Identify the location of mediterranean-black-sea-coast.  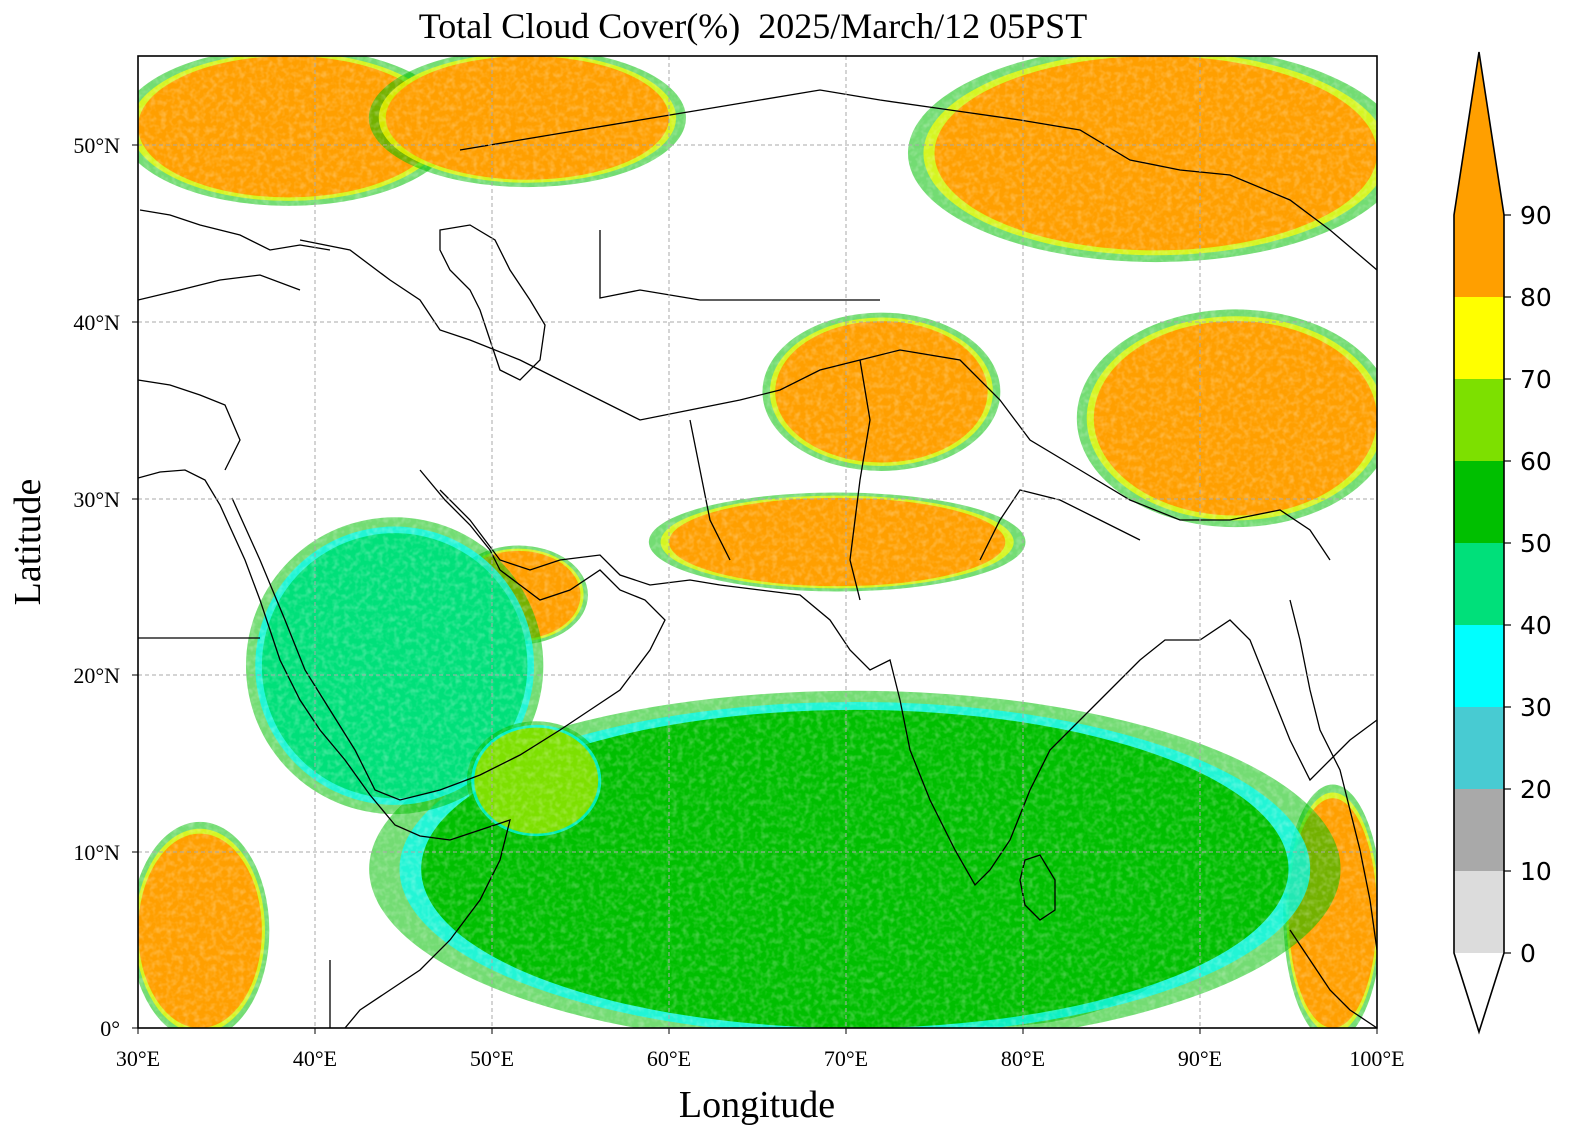
(234, 340).